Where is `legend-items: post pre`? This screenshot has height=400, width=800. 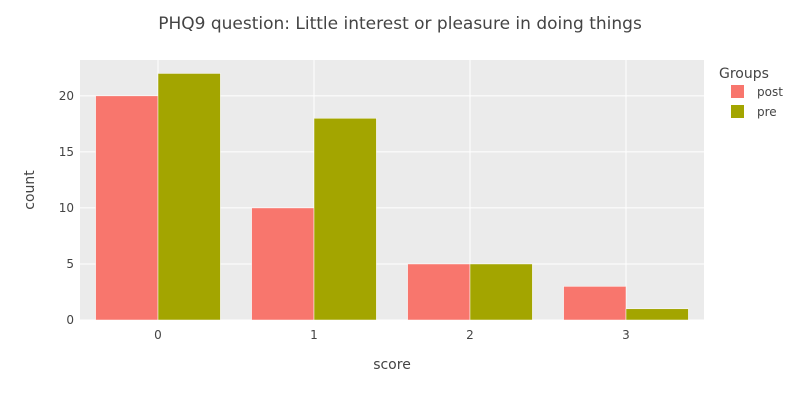 legend-items: post pre is located at coordinates (757, 102).